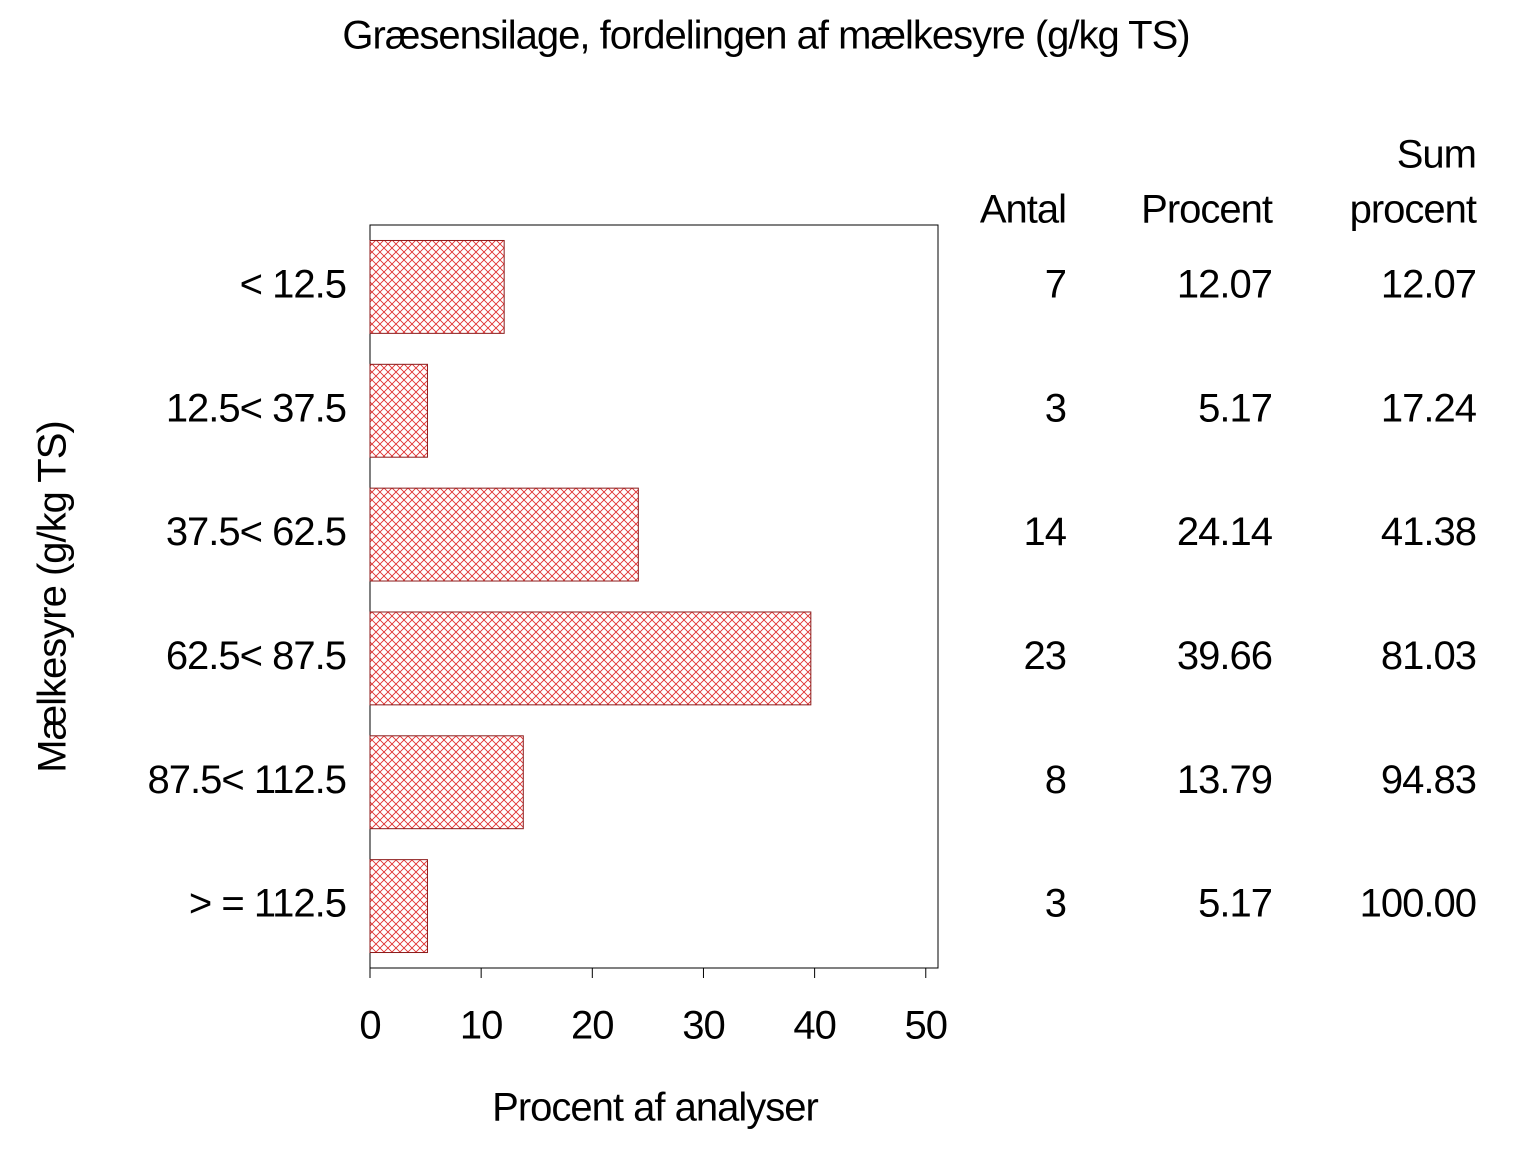 This screenshot has height=1152, width=1536. I want to click on table-header: procent, so click(1413, 210).